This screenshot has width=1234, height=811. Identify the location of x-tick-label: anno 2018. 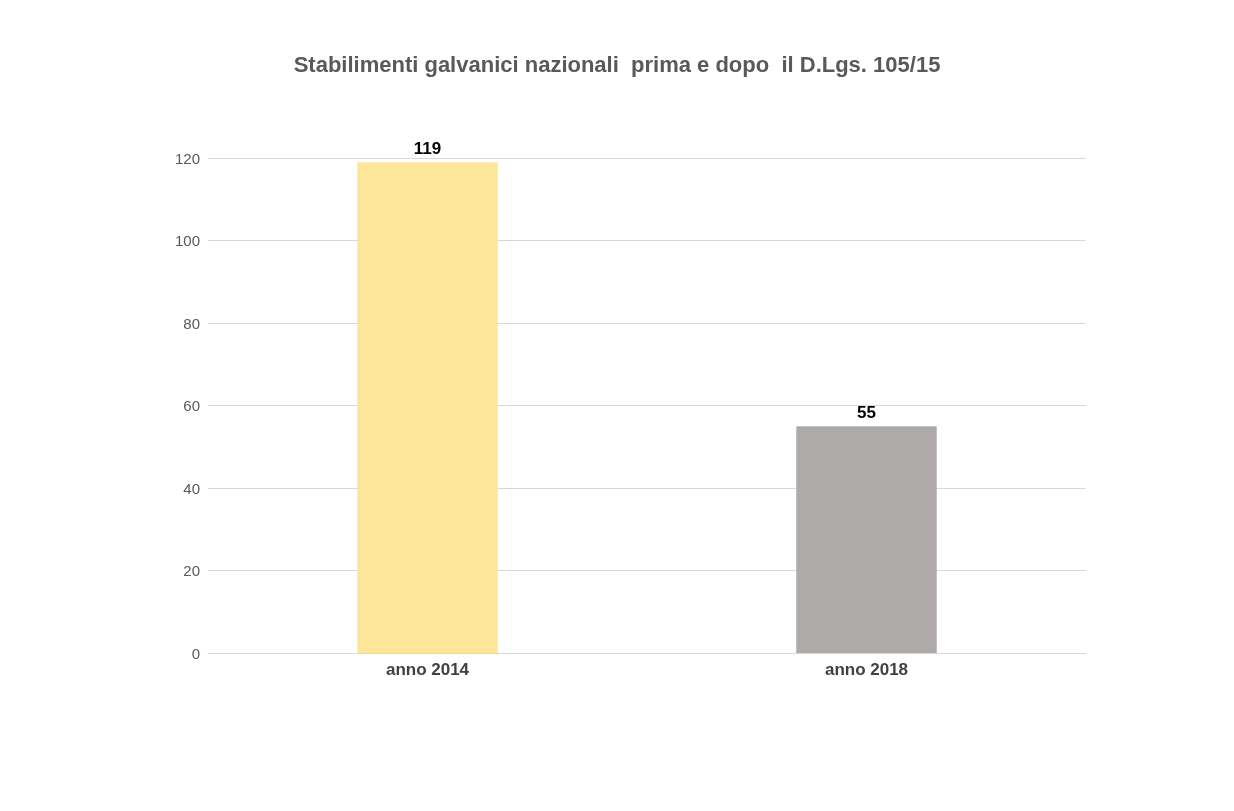
(866, 669).